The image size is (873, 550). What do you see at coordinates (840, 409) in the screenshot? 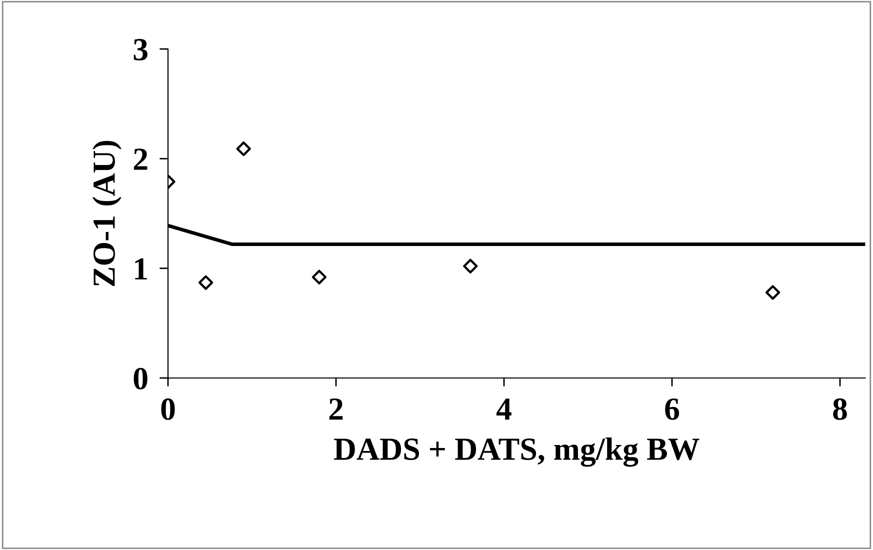
I see `x-tick-label: 8` at bounding box center [840, 409].